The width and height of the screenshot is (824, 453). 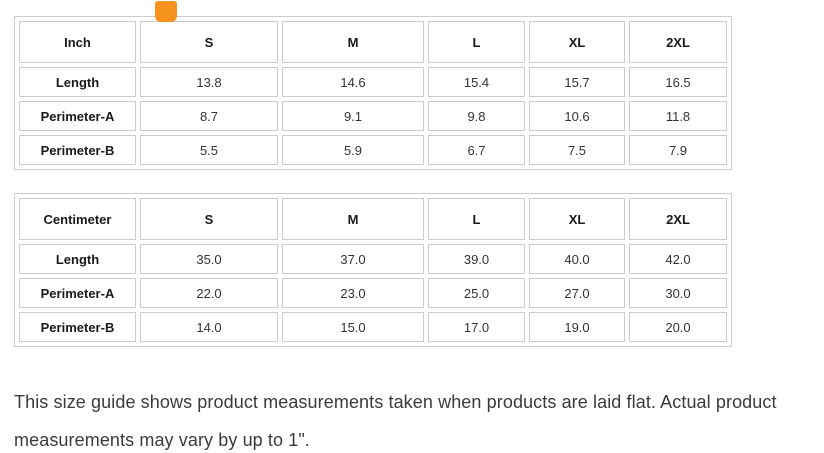 I want to click on table-header-row: Centimeter S M L XL 2XL, so click(x=373, y=219).